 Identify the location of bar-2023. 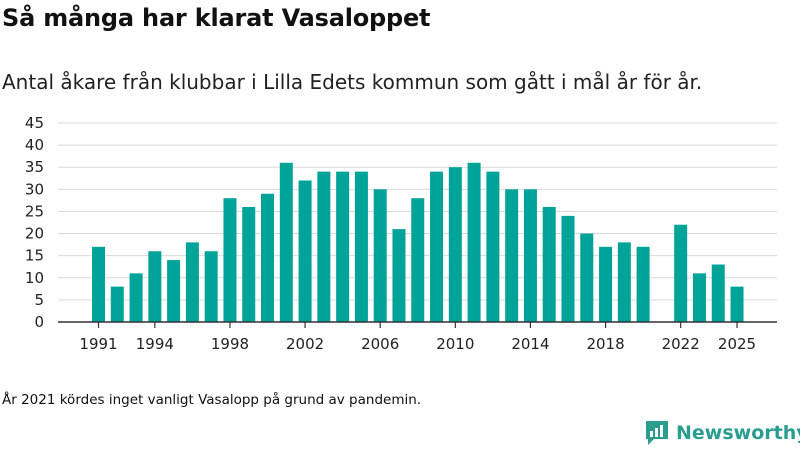
(699, 297).